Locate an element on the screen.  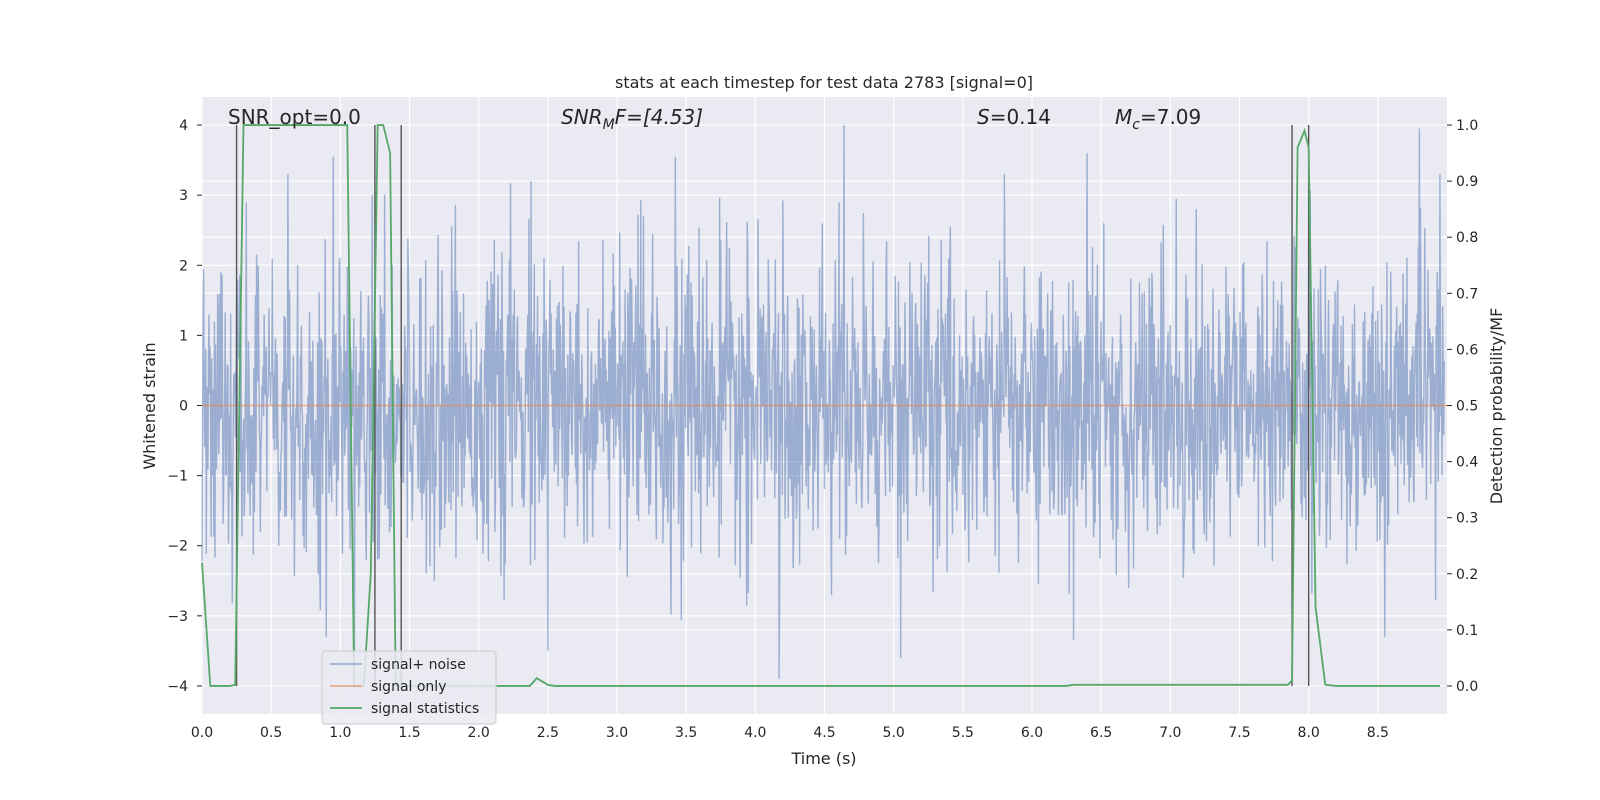
x-tick-label: 5.0 is located at coordinates (894, 733).